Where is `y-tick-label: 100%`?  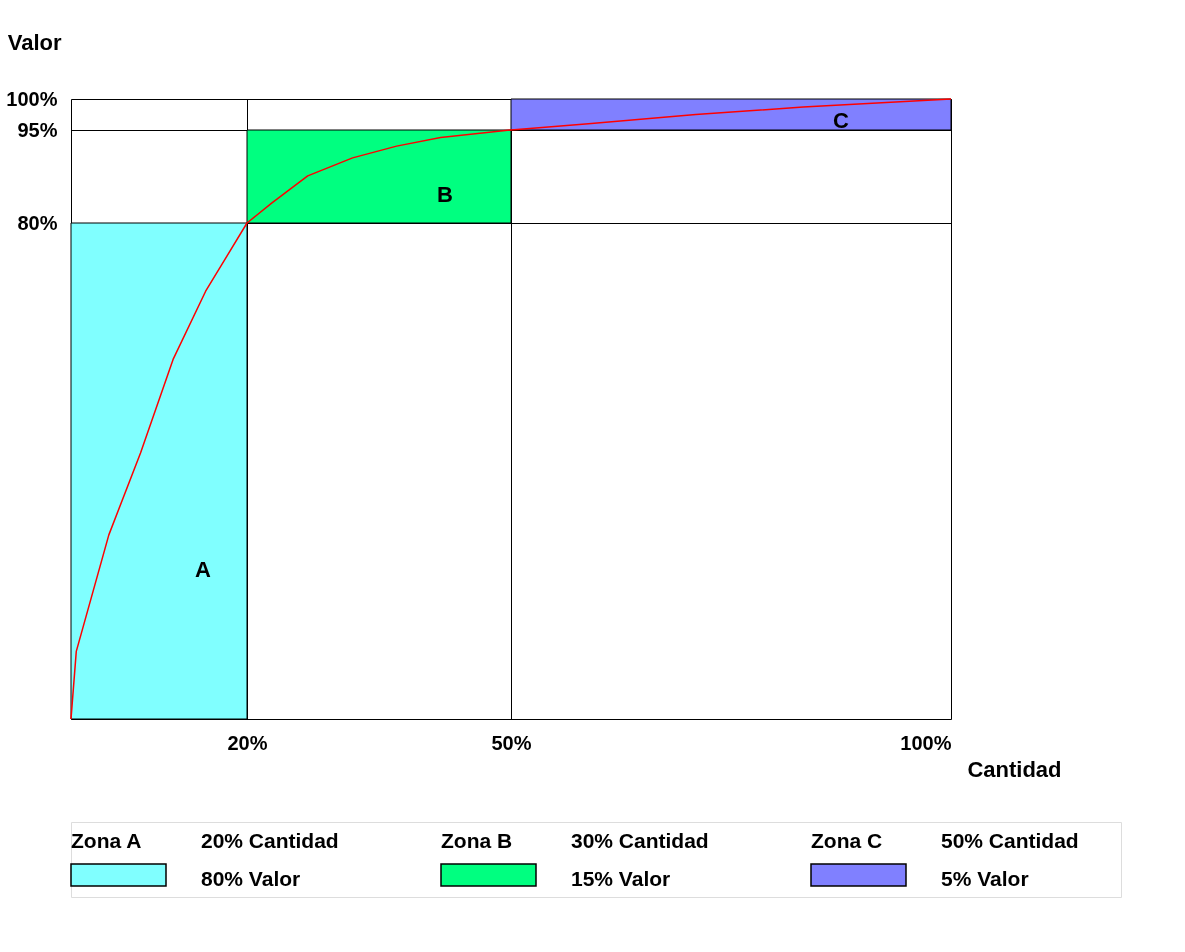 y-tick-label: 100% is located at coordinates (32, 98).